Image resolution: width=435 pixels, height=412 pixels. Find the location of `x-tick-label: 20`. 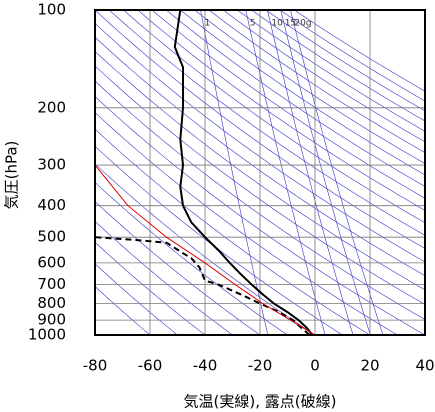

x-tick-label: 20 is located at coordinates (369, 366).